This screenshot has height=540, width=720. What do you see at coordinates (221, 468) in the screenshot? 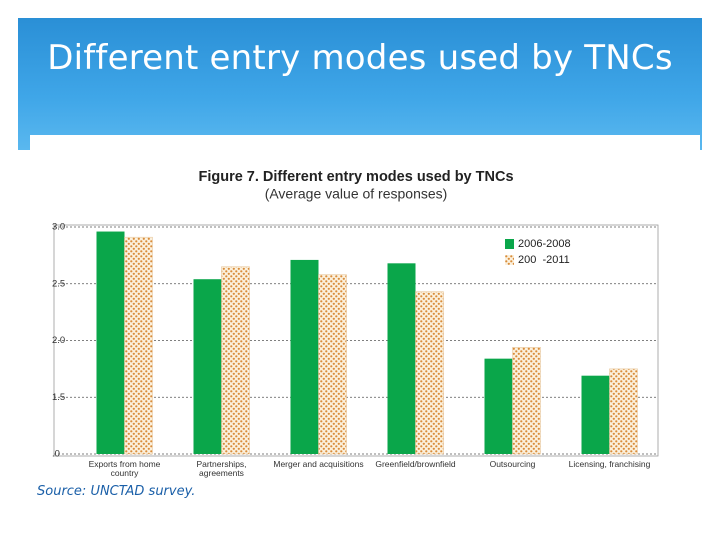
I see `x-tick-label: Partnerships, agreements` at bounding box center [221, 468].